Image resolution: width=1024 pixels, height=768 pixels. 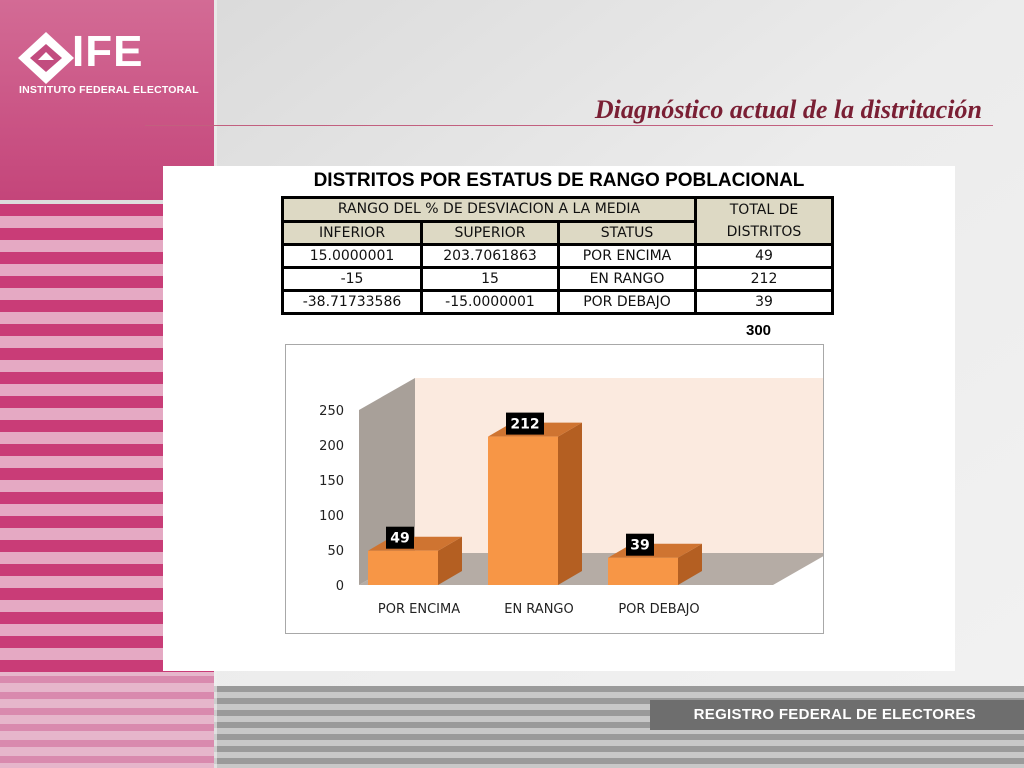 I want to click on table-row: 15.0000001 203.7061863 POR ENCIMA 49, so click(x=557, y=256).